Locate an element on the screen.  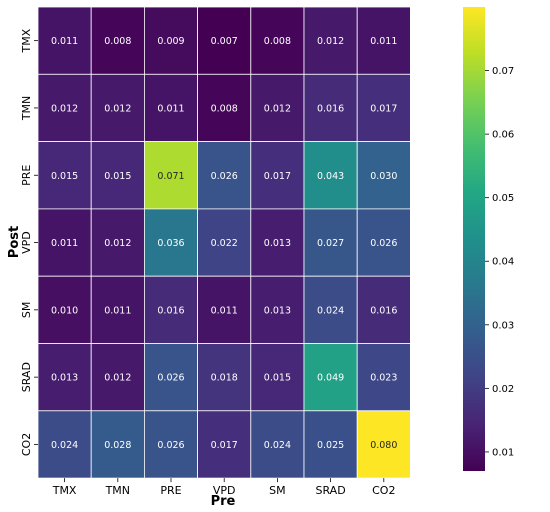
heatmap-cell-value: 0.080 is located at coordinates (383, 445).